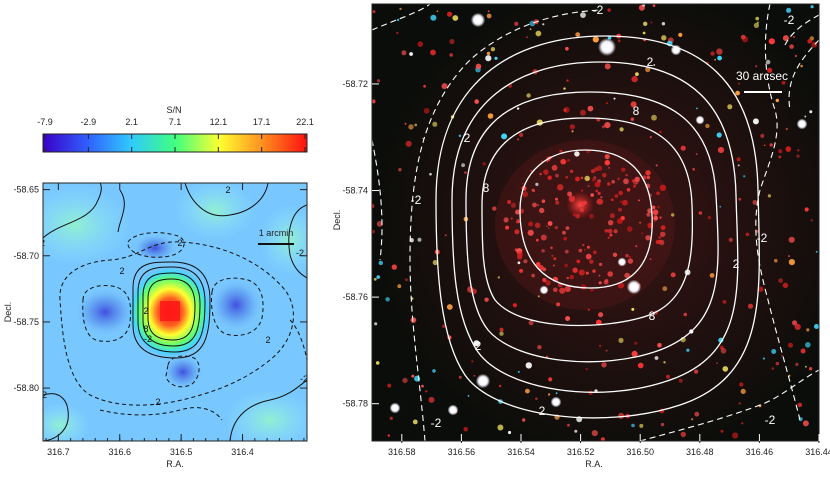  I want to click on right-x-tick-label: 316.46, so click(760, 452).